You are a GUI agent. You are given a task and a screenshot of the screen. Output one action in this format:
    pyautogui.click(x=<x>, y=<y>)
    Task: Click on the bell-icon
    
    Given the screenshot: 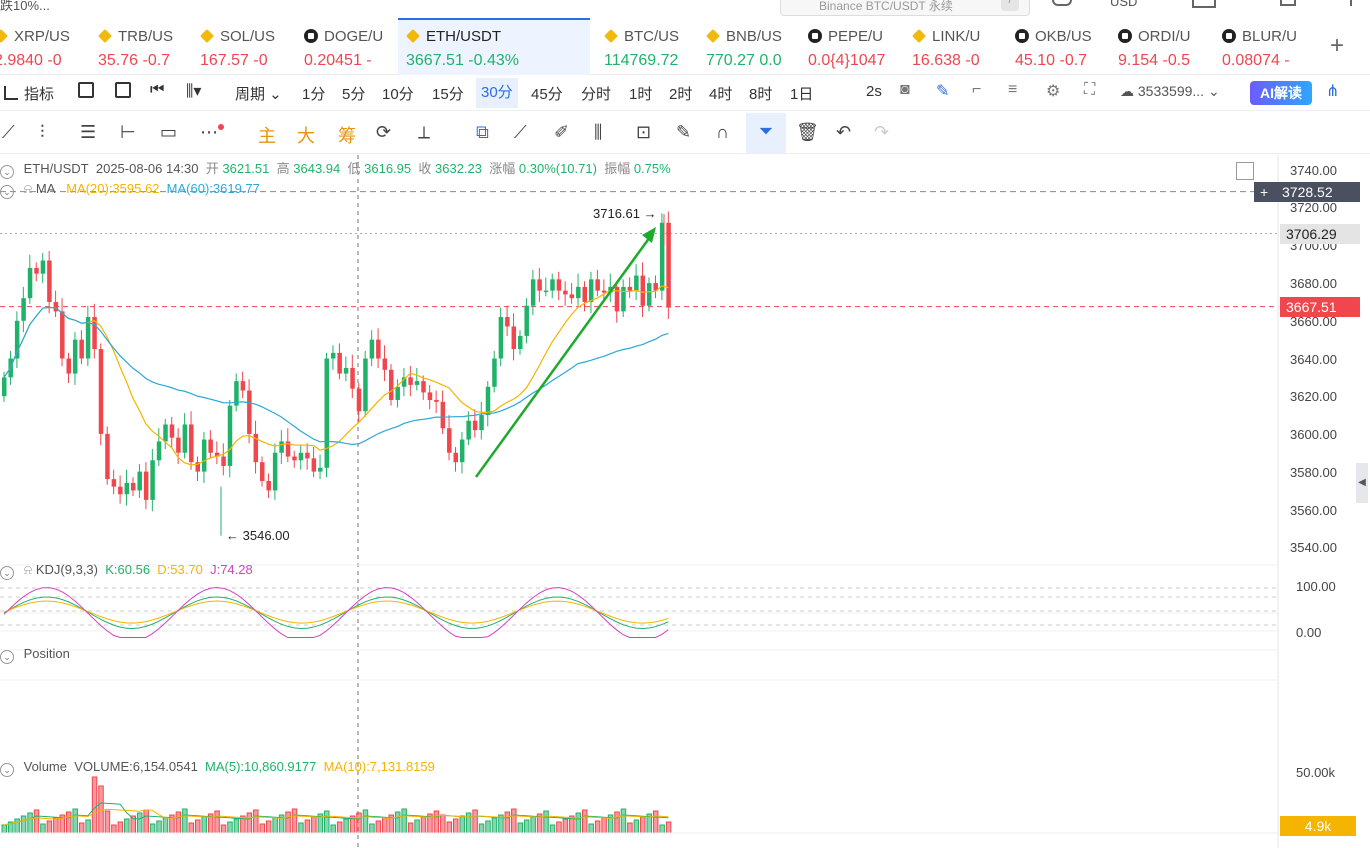 What is the action you would take?
    pyautogui.click(x=1062, y=3)
    